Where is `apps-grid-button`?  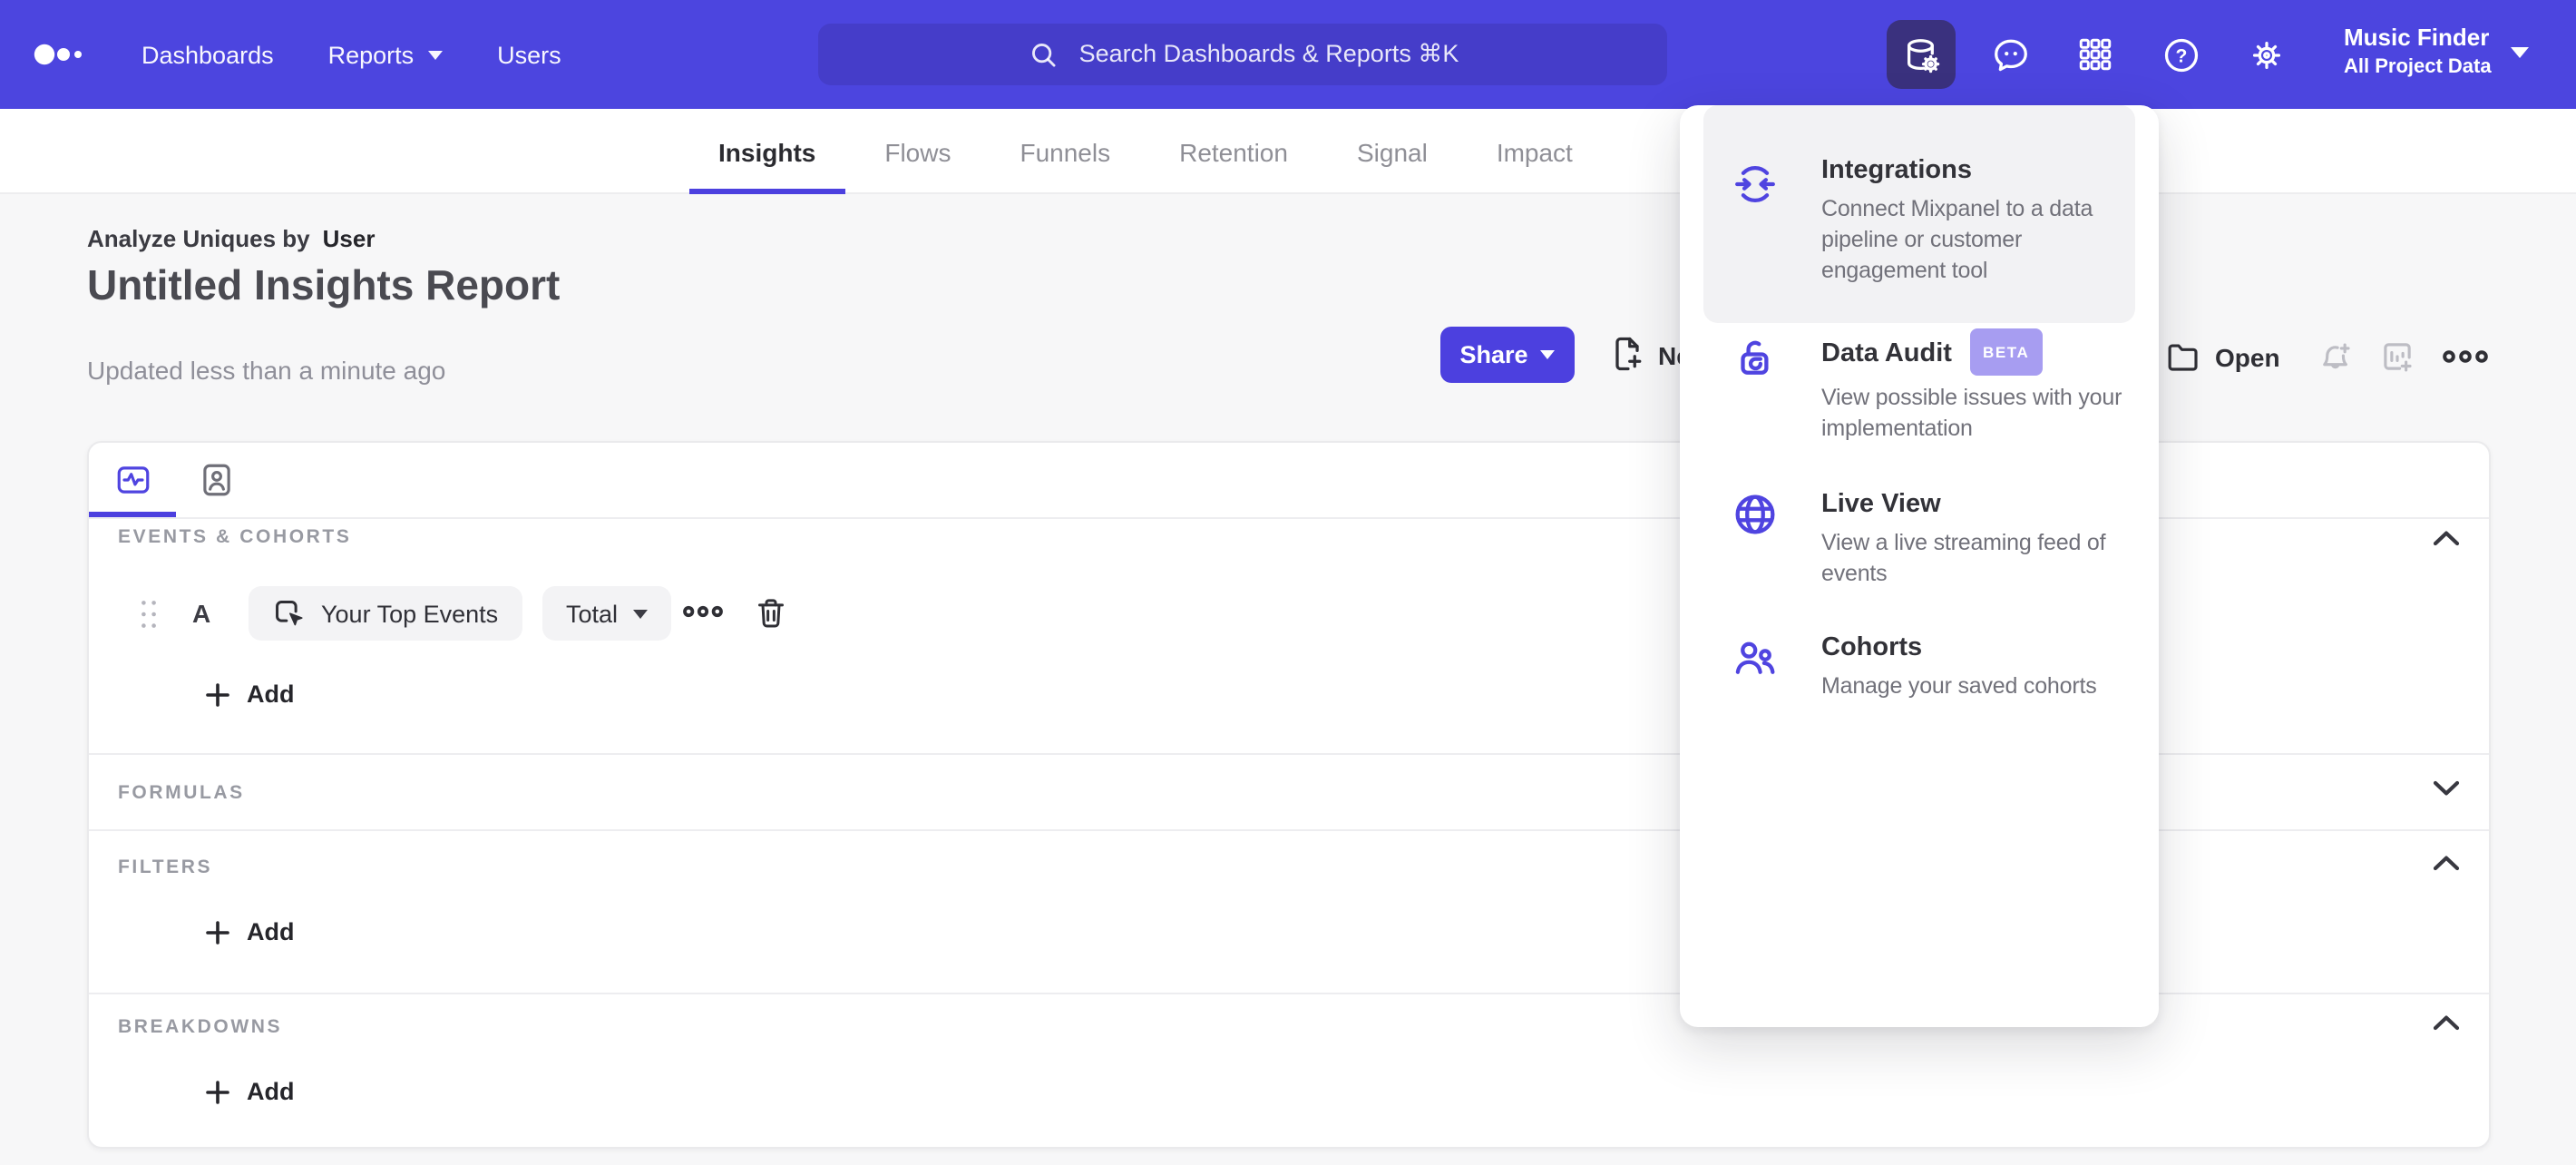 apps-grid-button is located at coordinates (2095, 54).